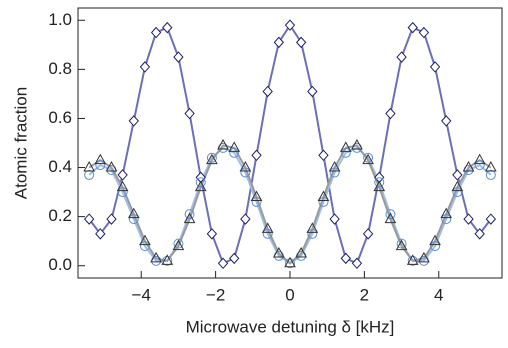 Image resolution: width=508 pixels, height=348 pixels. Describe the element at coordinates (60, 166) in the screenshot. I see `y-tick-label: 0.4` at that location.